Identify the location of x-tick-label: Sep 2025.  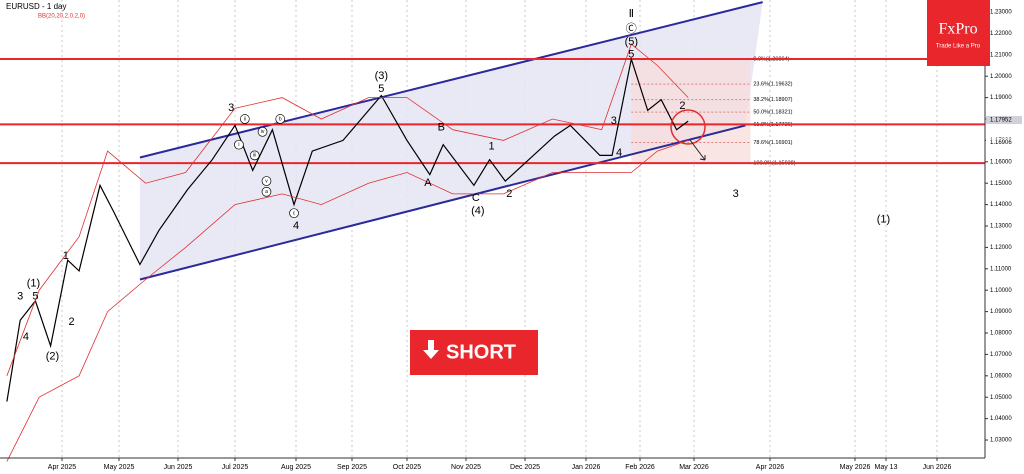
(352, 467).